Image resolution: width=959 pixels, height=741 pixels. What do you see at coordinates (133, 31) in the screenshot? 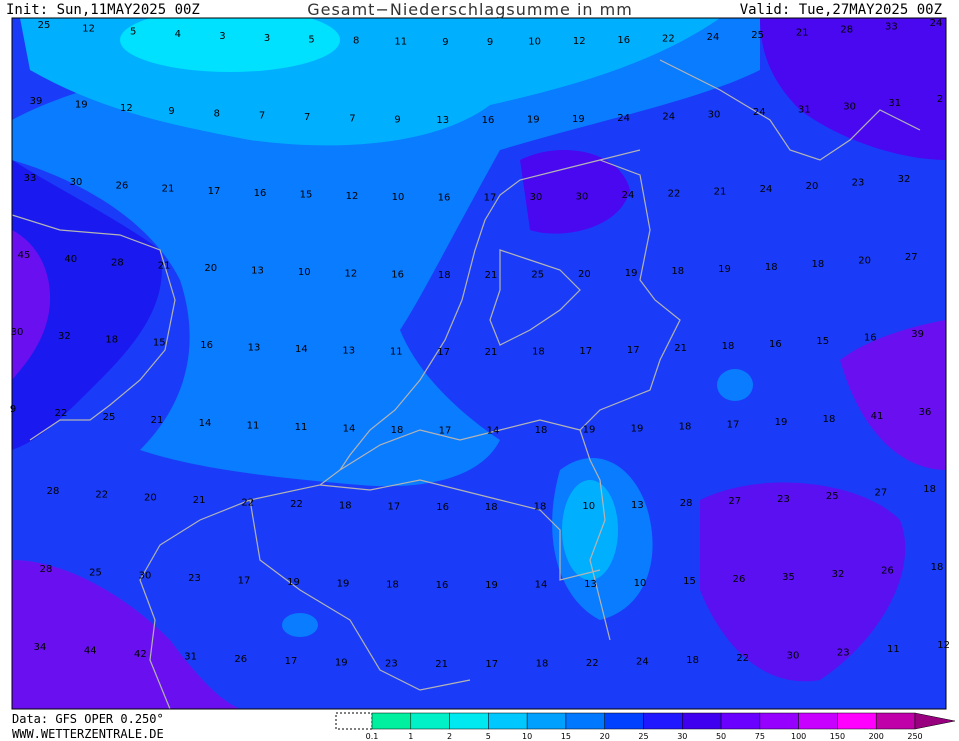
I see `precip-value: 5` at bounding box center [133, 31].